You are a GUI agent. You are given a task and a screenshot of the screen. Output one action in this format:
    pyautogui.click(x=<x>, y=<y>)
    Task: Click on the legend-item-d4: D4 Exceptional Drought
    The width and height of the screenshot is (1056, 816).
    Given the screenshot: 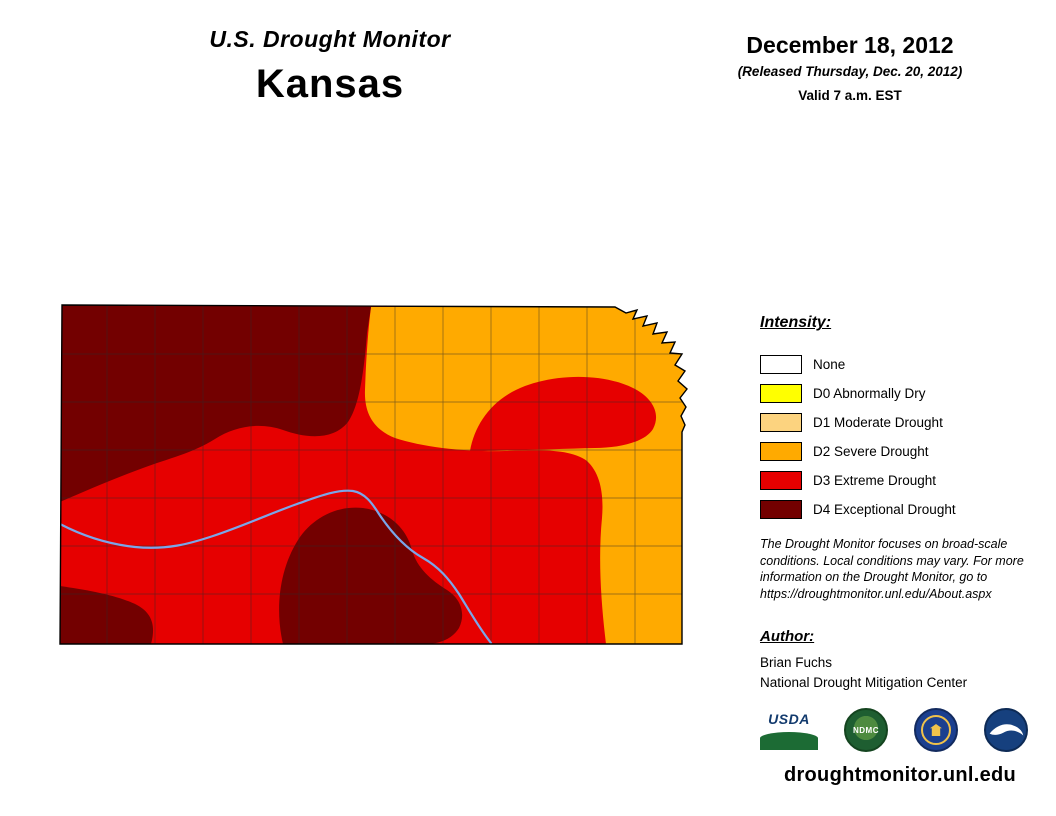 What is the action you would take?
    pyautogui.click(x=858, y=509)
    